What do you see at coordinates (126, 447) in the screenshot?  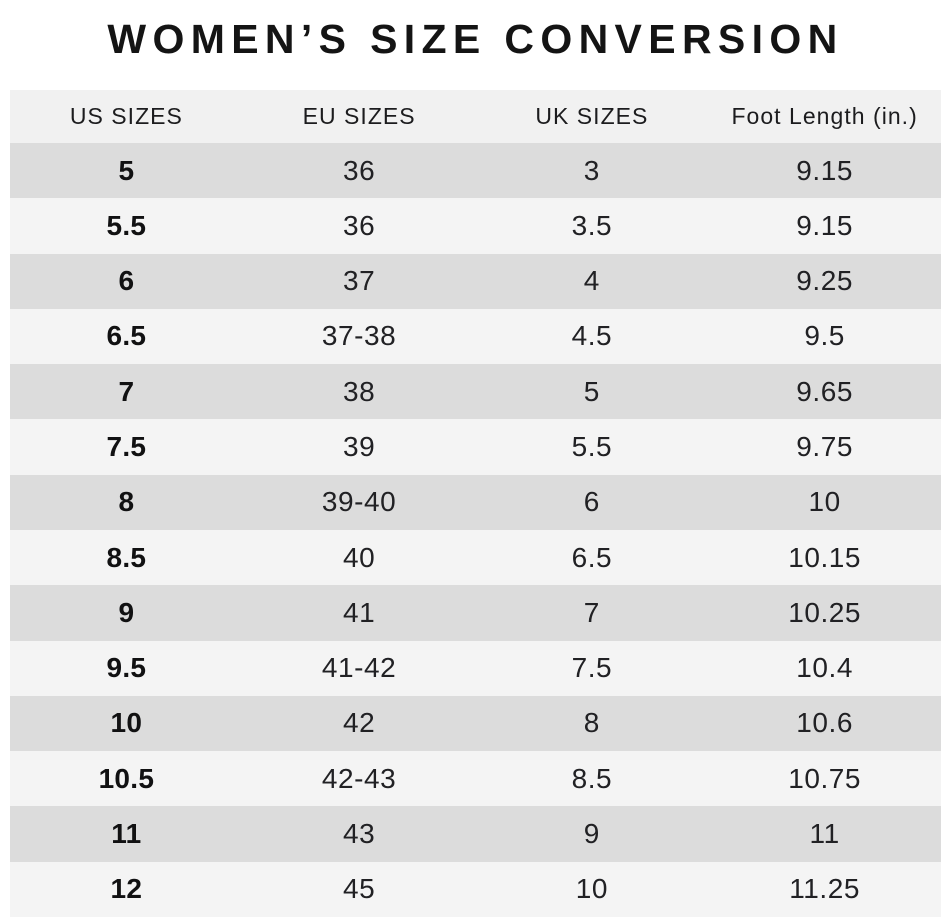 I see `us-size-cell: 7.5` at bounding box center [126, 447].